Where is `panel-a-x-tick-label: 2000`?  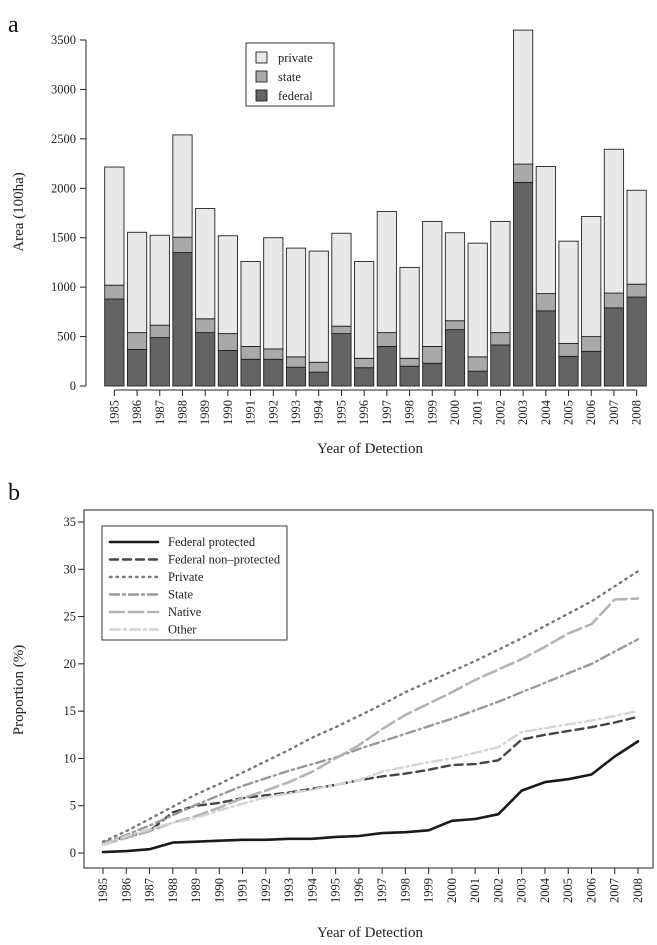
panel-a-x-tick-label: 2000 is located at coordinates (455, 412).